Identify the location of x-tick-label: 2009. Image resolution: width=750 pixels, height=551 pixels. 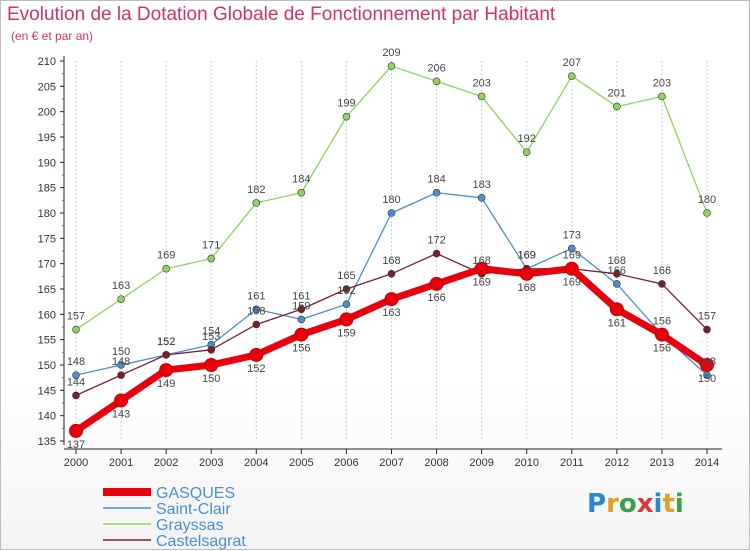
(481, 463).